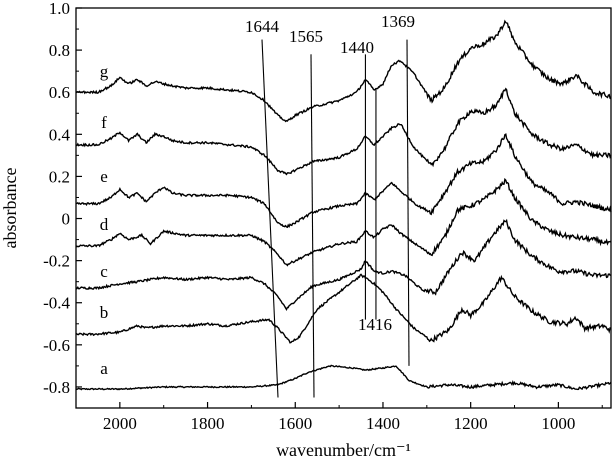 This screenshot has width=612, height=466. What do you see at coordinates (375, 324) in the screenshot?
I see `annotation-label-1416: 1416` at bounding box center [375, 324].